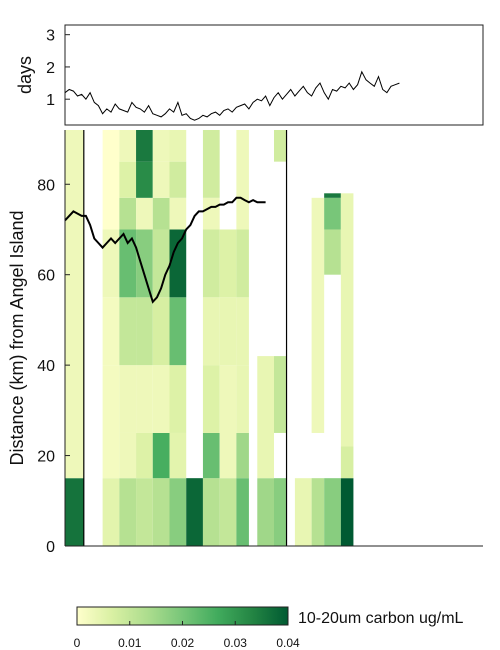 This screenshot has width=500, height=650. I want to click on days-y-ticks: 1 2 3, so click(58, 68).